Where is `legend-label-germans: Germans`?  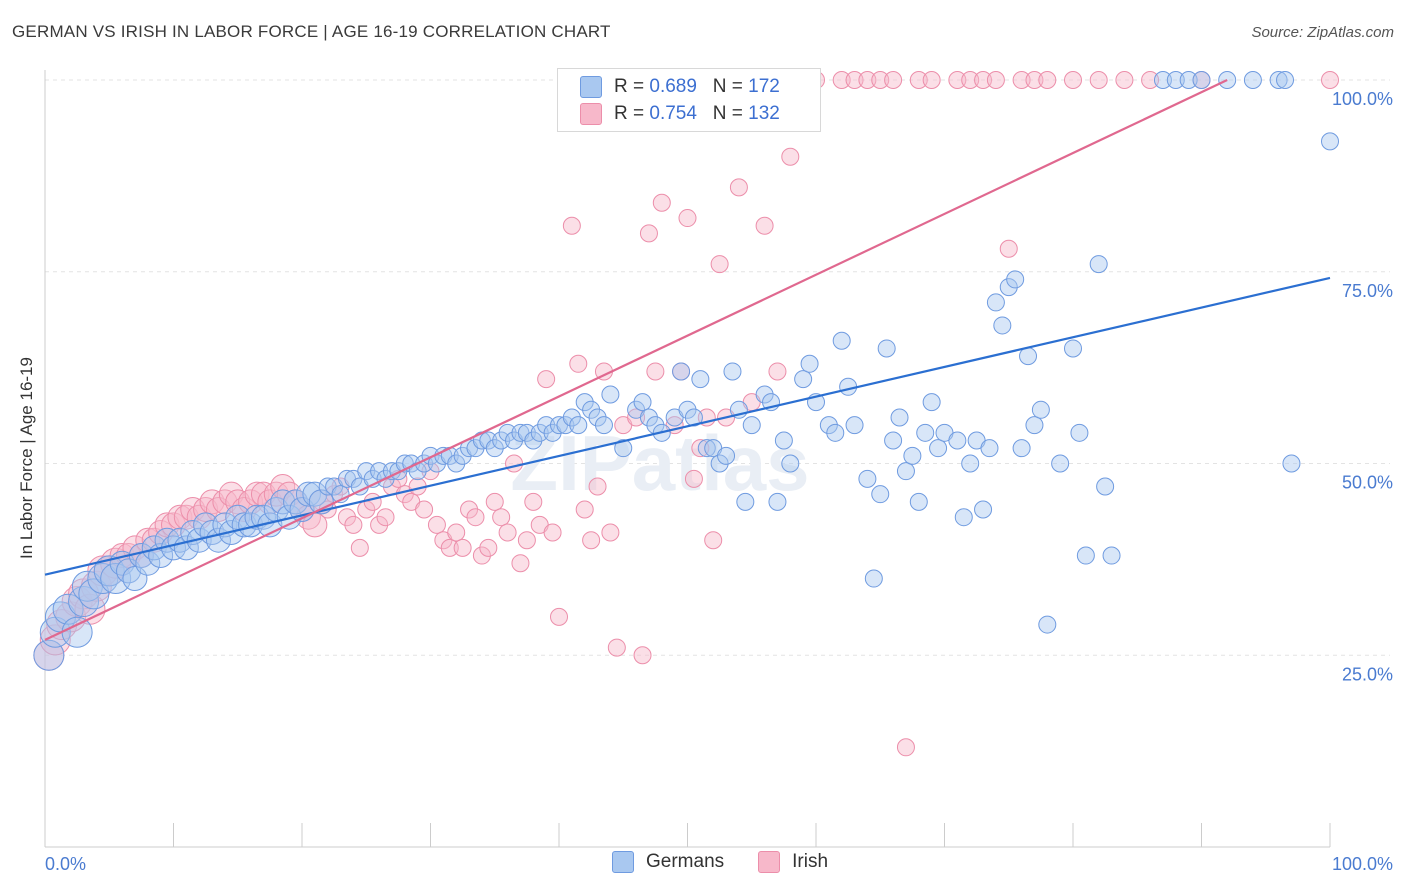
legend-label-germans: Germans is located at coordinates (685, 861).